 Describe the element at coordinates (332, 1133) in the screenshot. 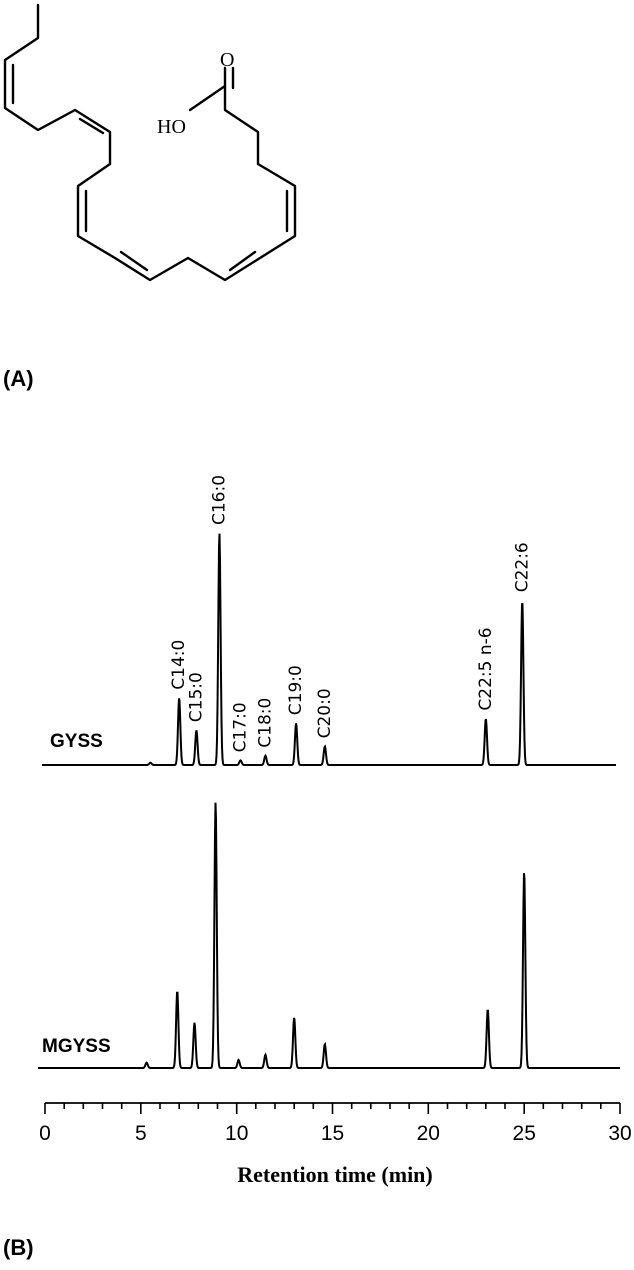

I see `x-tick-label: 15` at that location.